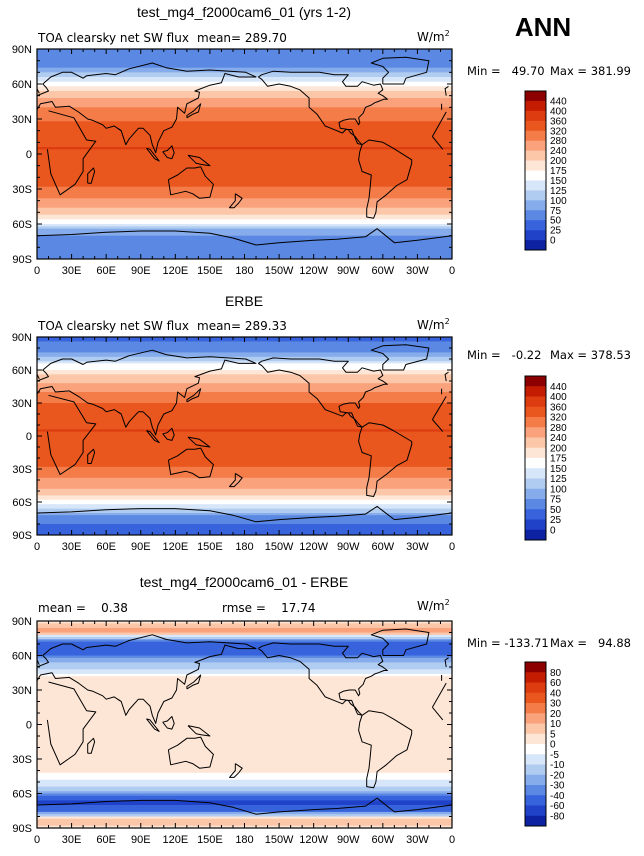 The image size is (644, 856). I want to click on band-lat--26, so click(244, 466).